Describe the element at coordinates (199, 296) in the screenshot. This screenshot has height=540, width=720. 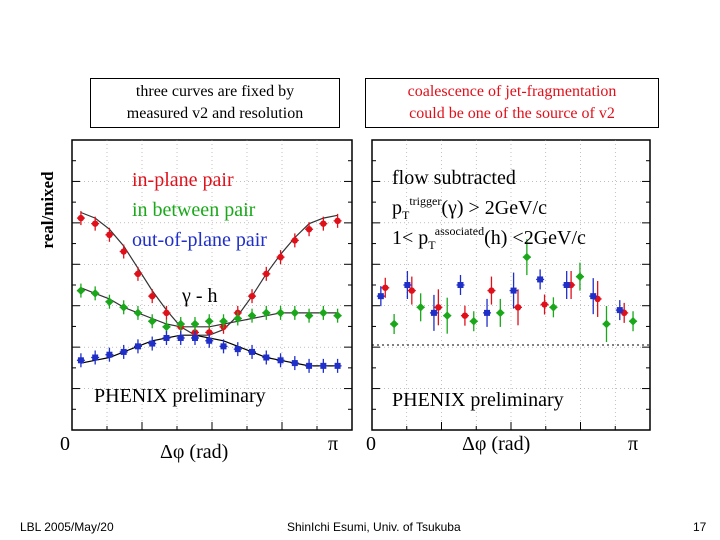
I see `particle-label: γ - h` at that location.